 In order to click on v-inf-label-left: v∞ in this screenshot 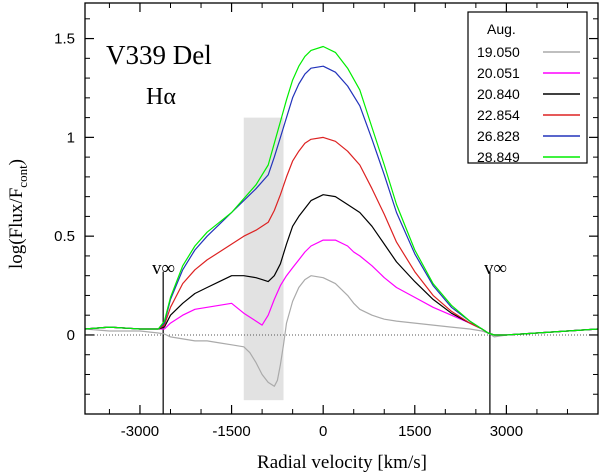, I will do `click(163, 268)`.